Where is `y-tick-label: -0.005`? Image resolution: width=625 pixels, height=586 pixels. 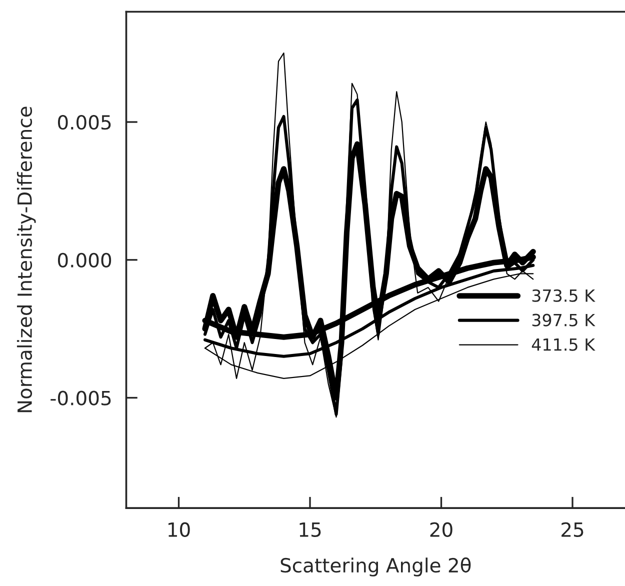
y-tick-label: -0.005 is located at coordinates (80, 398).